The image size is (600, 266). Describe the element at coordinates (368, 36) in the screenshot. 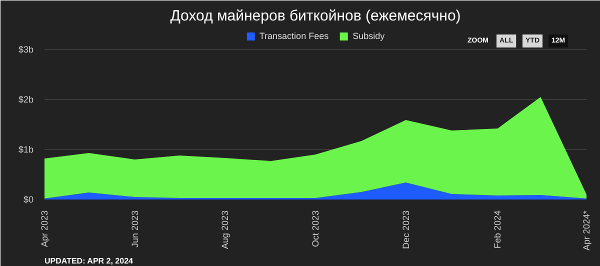

I see `legend-label: Subsidy` at that location.